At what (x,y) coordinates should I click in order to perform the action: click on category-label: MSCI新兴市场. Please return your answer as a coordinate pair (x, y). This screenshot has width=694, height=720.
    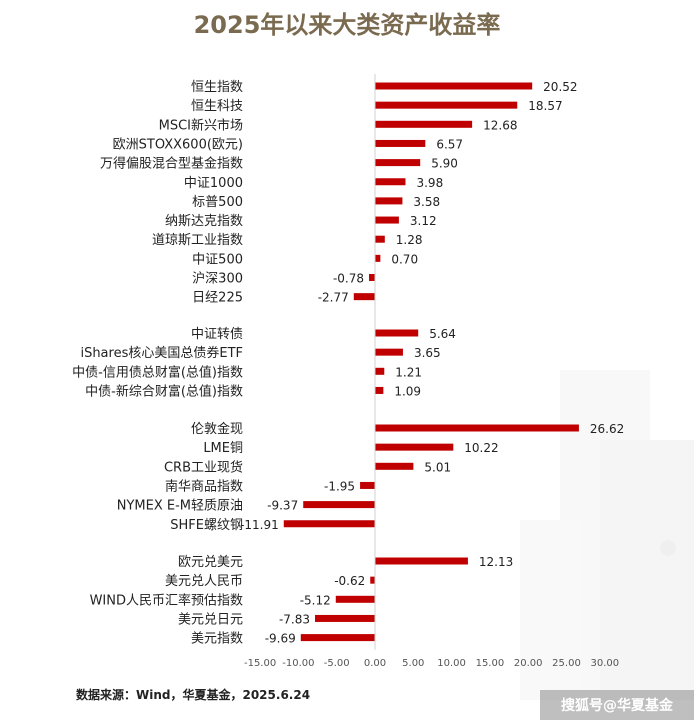
    Looking at the image, I should click on (201, 125).